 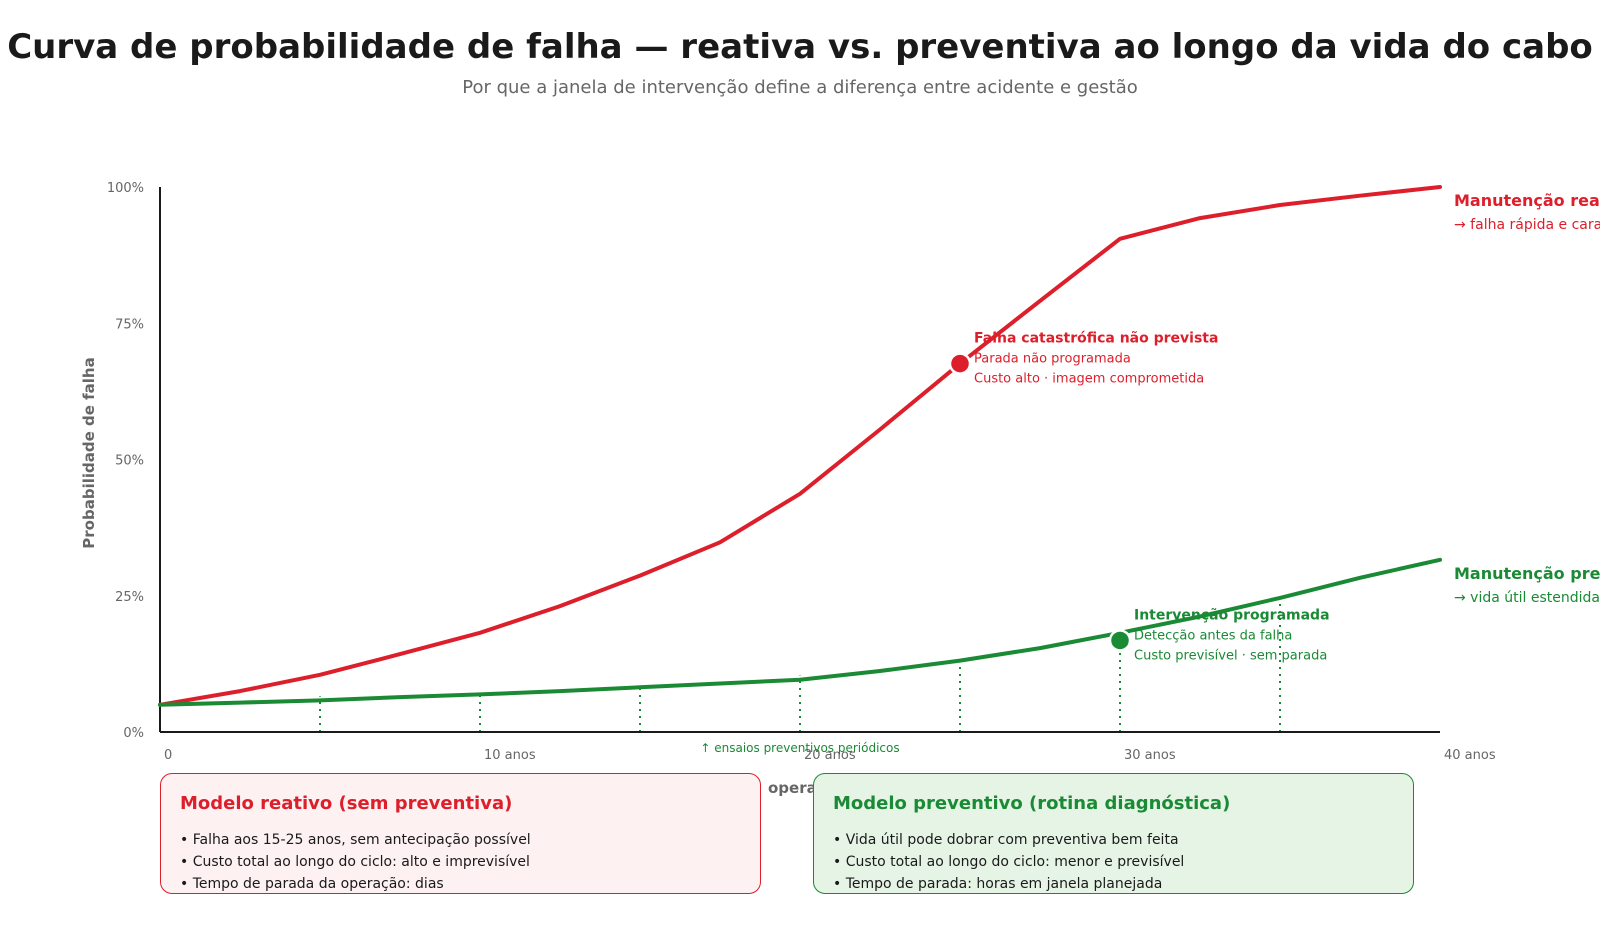 I want to click on y-tick-label: 50%, so click(x=129, y=461).